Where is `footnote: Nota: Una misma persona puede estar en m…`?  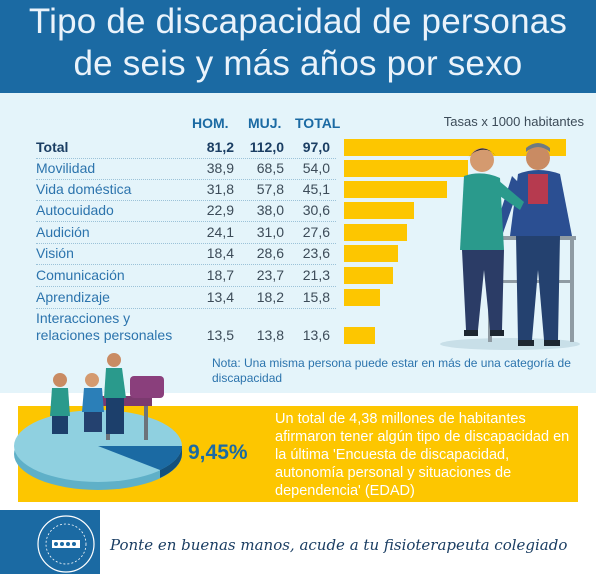
footnote: Nota: Una misma persona puede estar en m… is located at coordinates (391, 370).